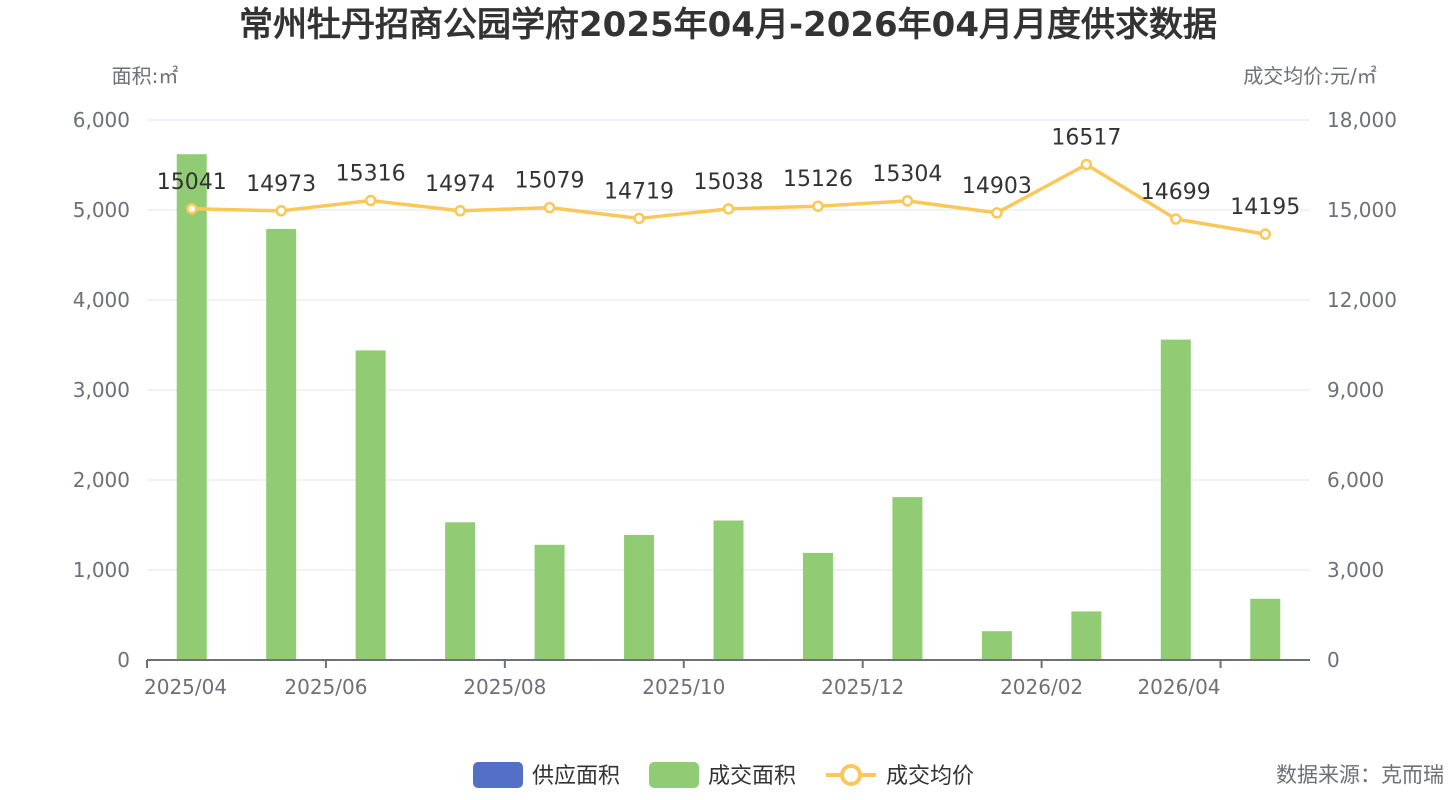 The image size is (1456, 800). I want to click on right-axis-label: 成交均价:元/㎡, so click(1309, 76).